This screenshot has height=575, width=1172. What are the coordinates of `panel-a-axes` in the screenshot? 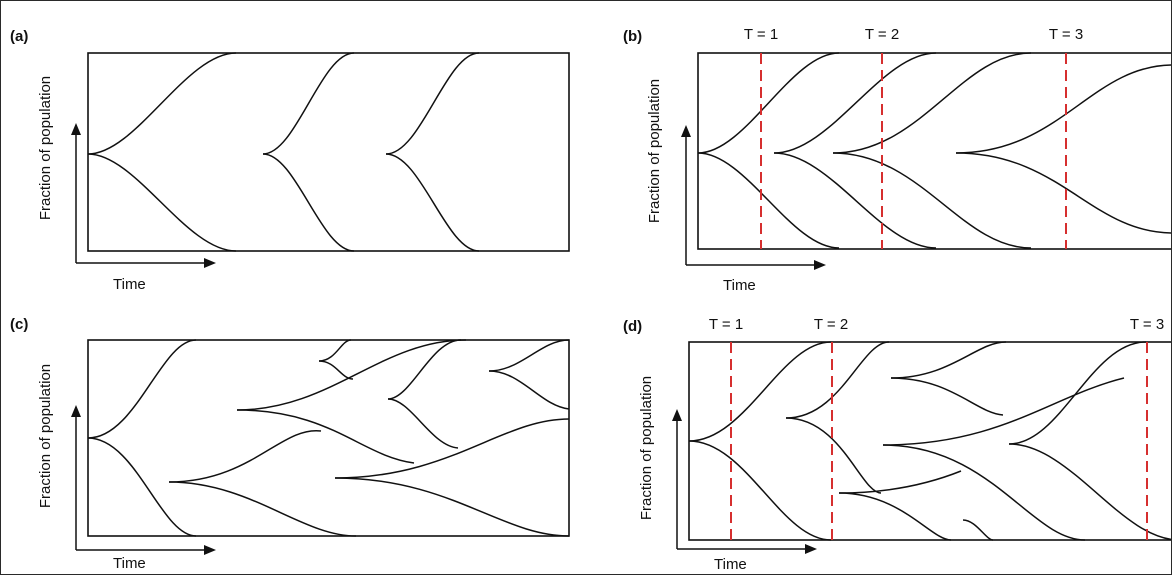 It's located at (143, 195).